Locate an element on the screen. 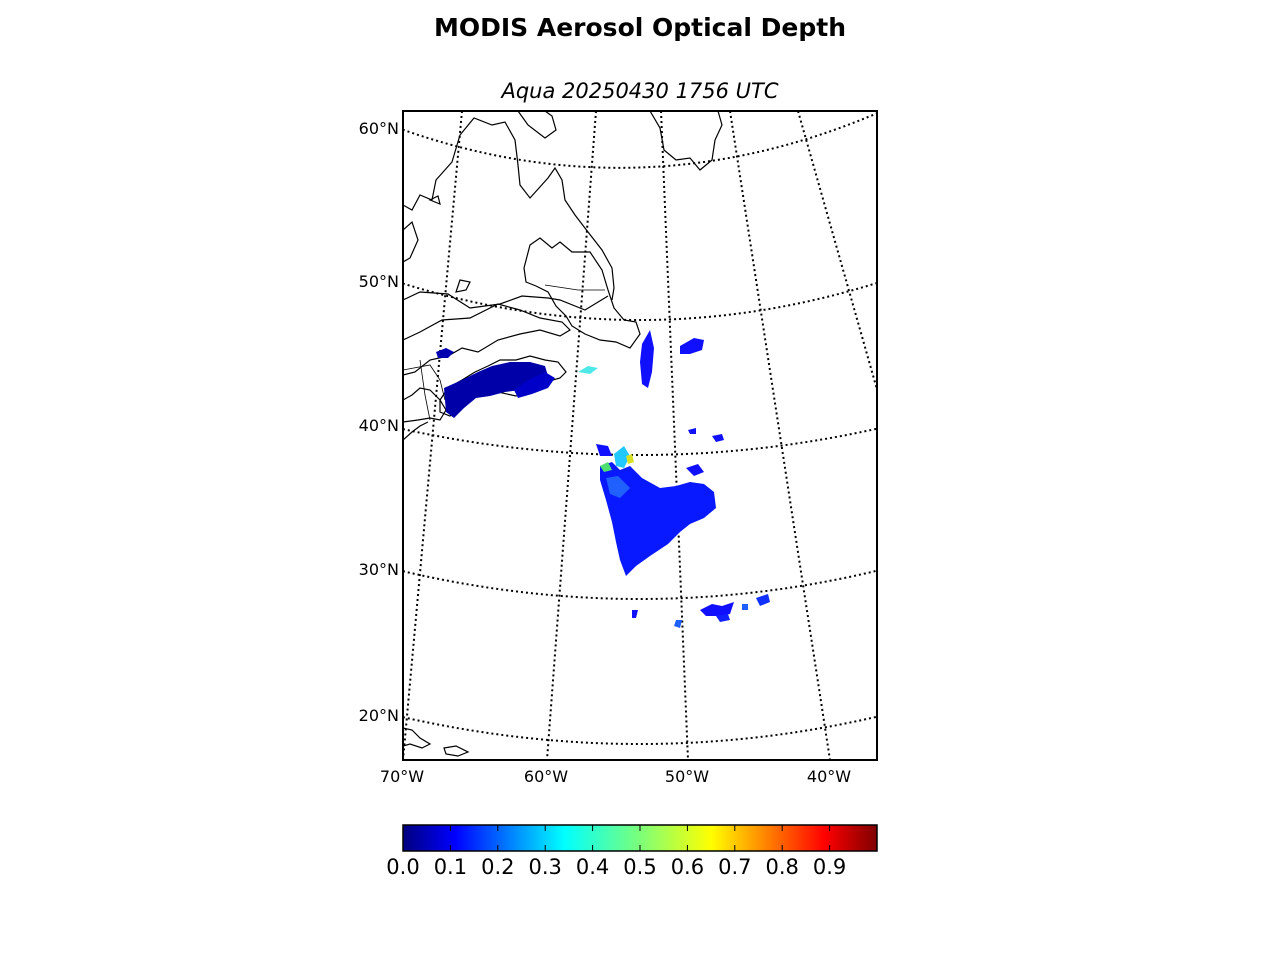 This screenshot has width=1280, height=960. aod-patch-ne-of-banks is located at coordinates (692, 346).